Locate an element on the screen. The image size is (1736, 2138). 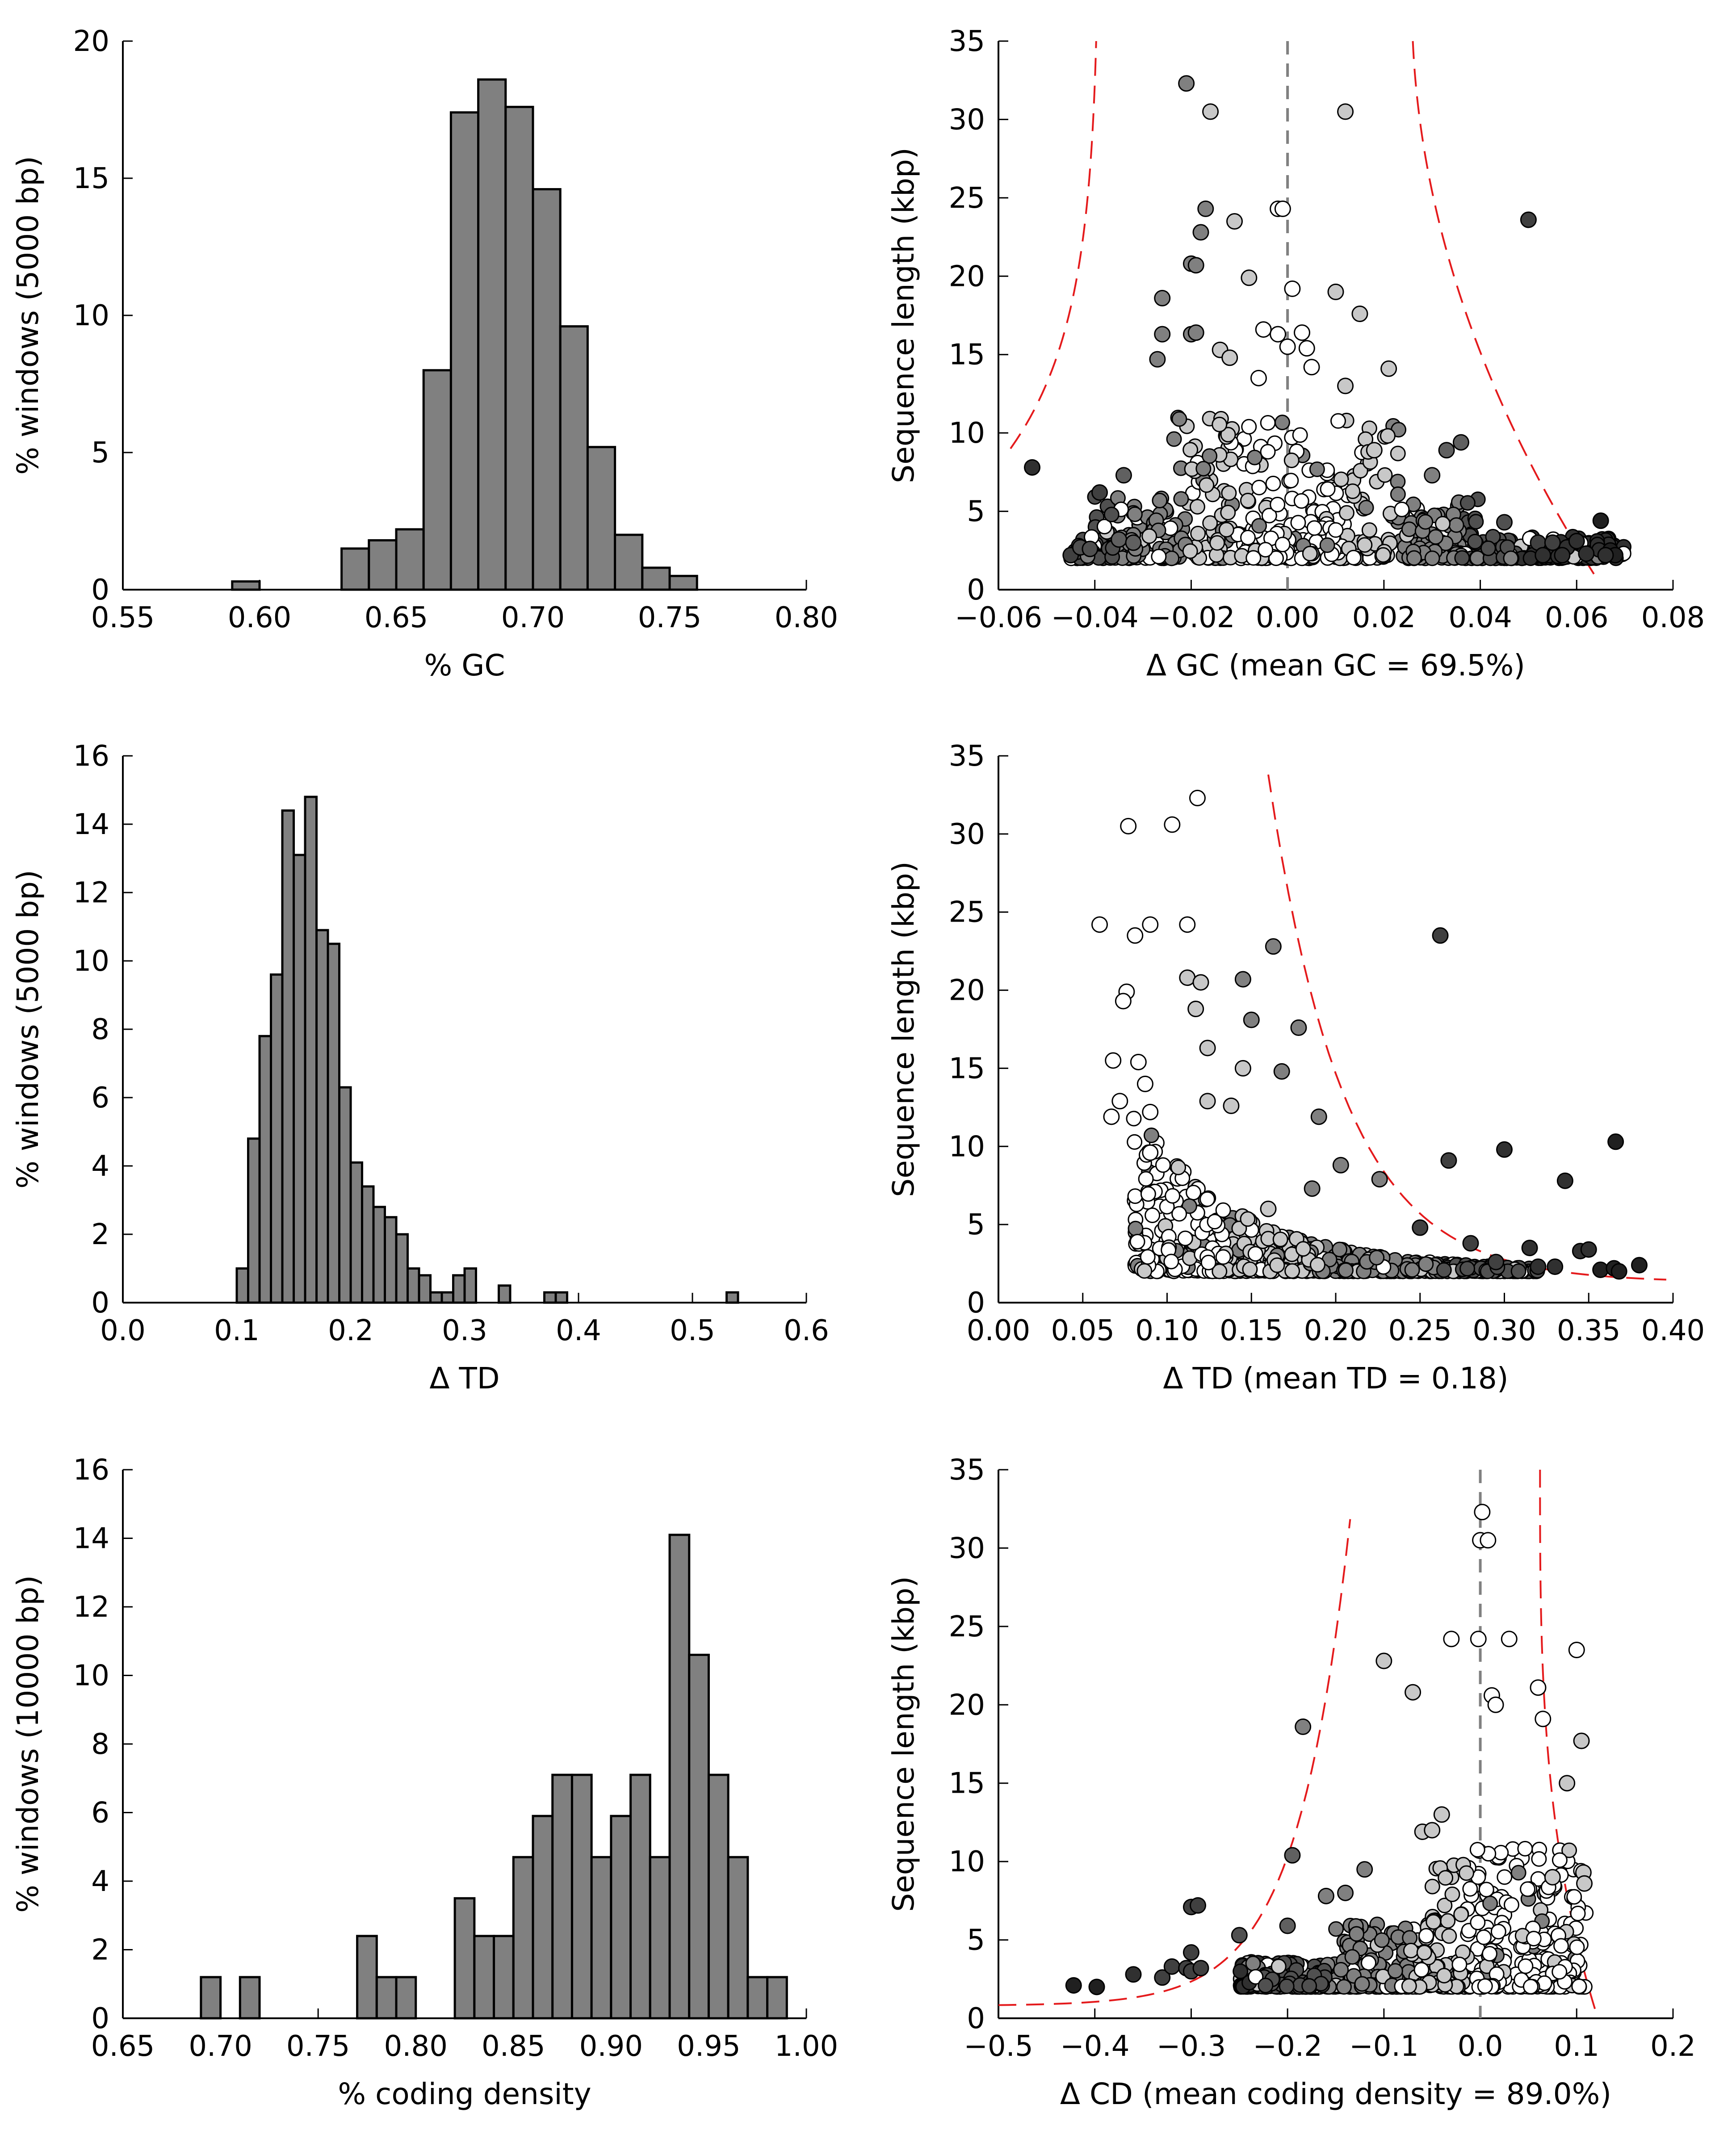
y-tick-label: 4 is located at coordinates (100, 1167).